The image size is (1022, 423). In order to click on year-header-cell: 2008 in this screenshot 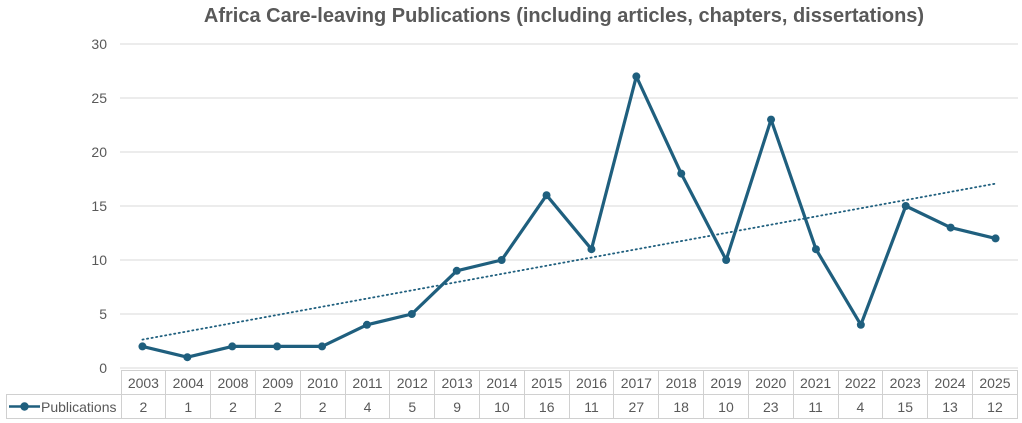, I will do `click(233, 382)`.